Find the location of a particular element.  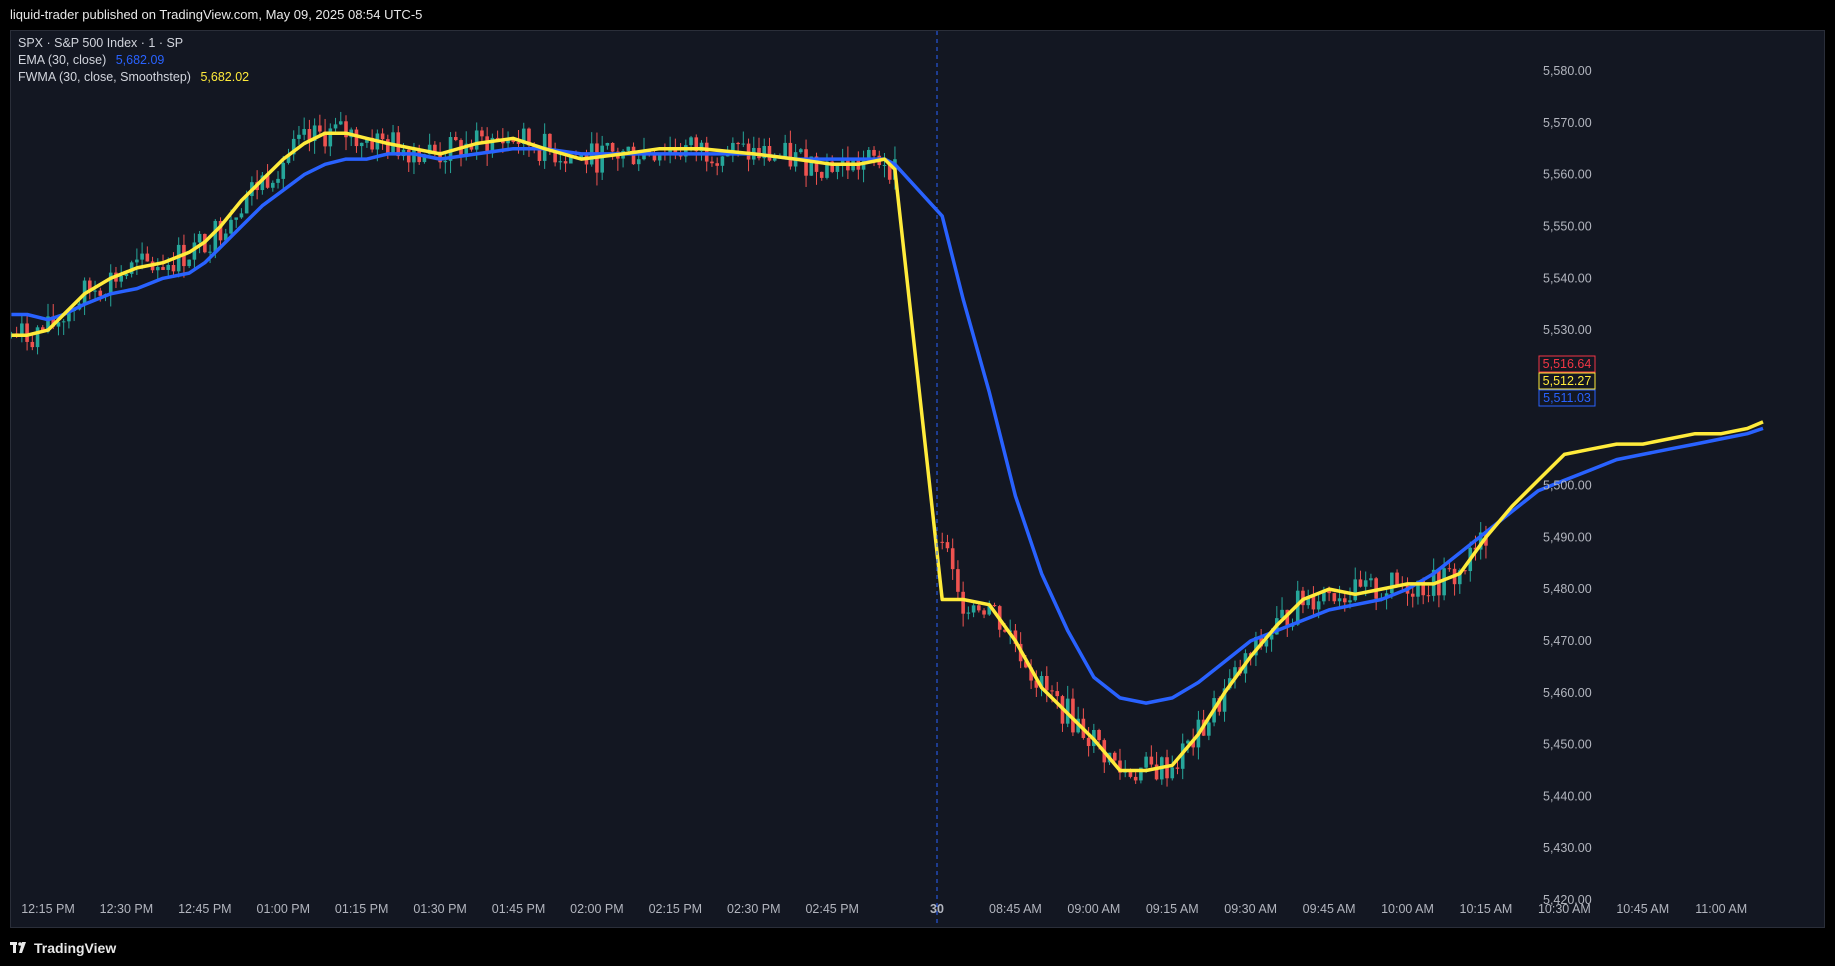

x-tick-label: 10:00 AM is located at coordinates (1407, 909).